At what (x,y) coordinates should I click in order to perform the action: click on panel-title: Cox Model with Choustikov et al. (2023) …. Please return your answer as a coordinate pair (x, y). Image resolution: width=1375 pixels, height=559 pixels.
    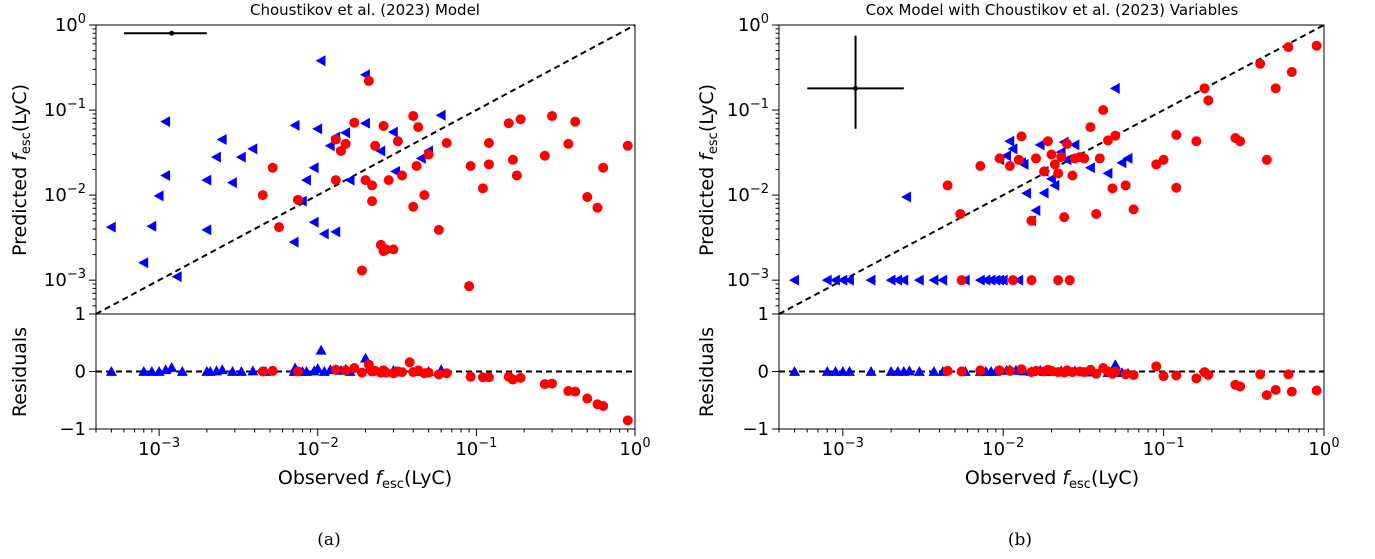
    Looking at the image, I should click on (1052, 10).